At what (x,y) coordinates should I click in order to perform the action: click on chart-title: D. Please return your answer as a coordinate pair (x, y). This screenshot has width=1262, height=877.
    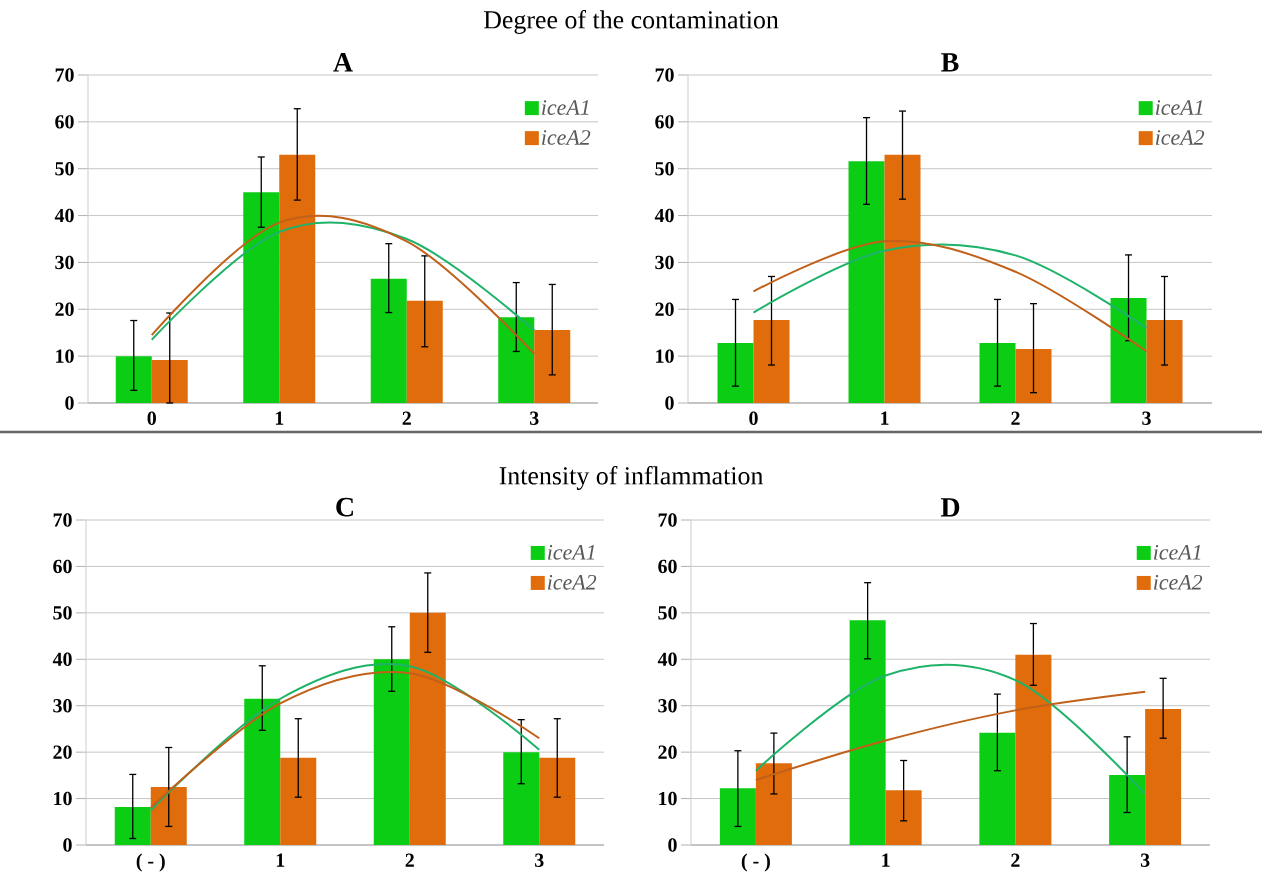
    Looking at the image, I should click on (950, 507).